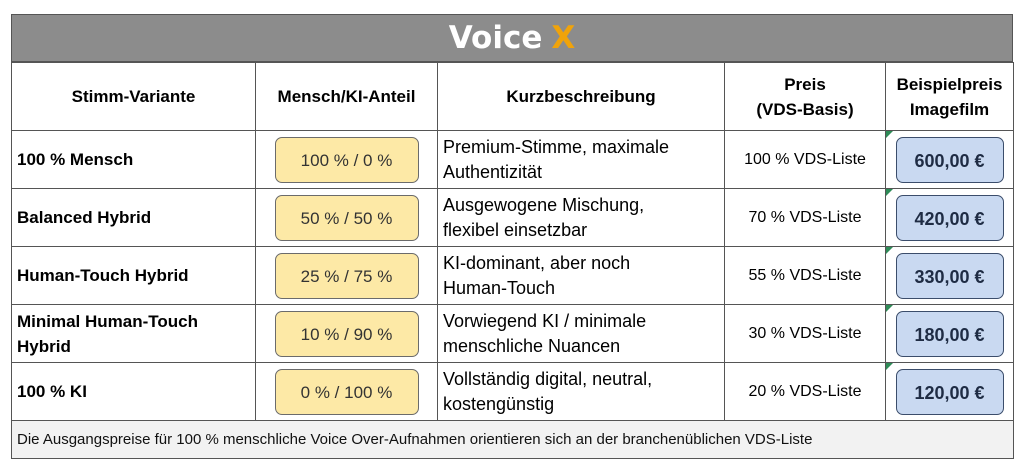 The height and width of the screenshot is (470, 1024). What do you see at coordinates (346, 159) in the screenshot?
I see `ratio-badge: 100 % / 0 %` at bounding box center [346, 159].